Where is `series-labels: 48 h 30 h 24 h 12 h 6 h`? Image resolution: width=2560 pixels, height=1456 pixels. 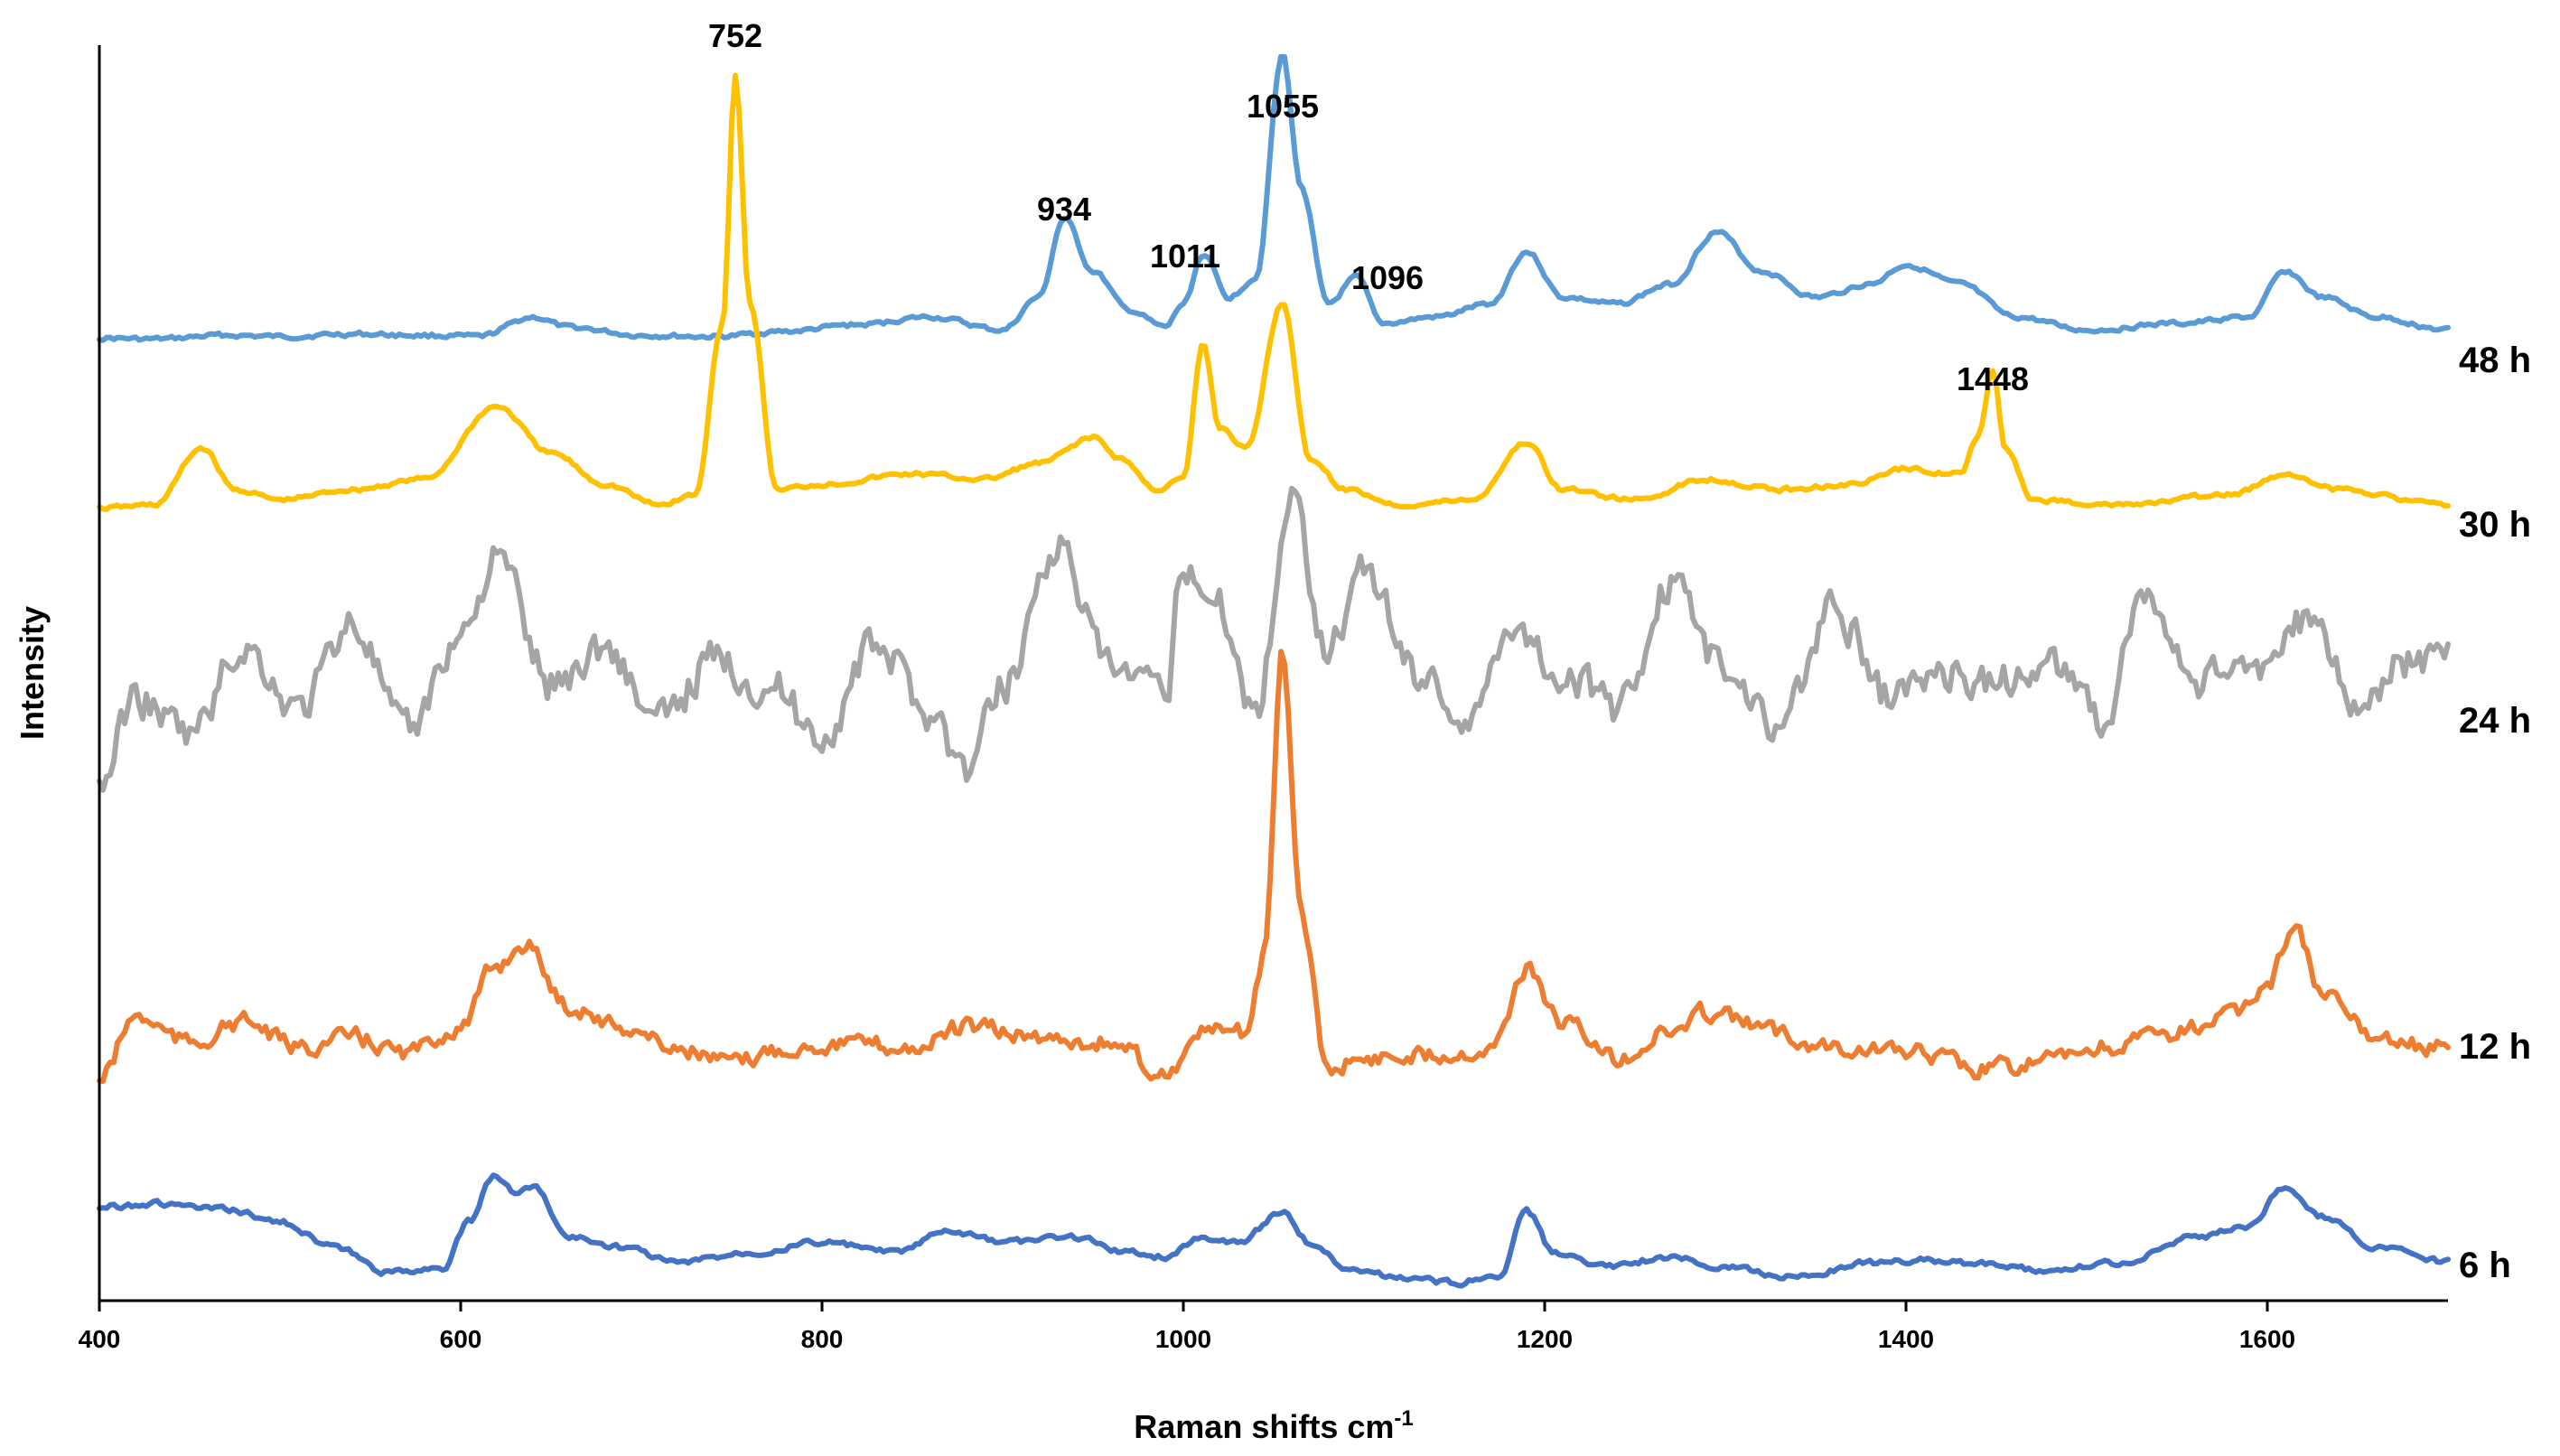
series-labels: 48 h 30 h 24 h 12 h 6 h is located at coordinates (2495, 813).